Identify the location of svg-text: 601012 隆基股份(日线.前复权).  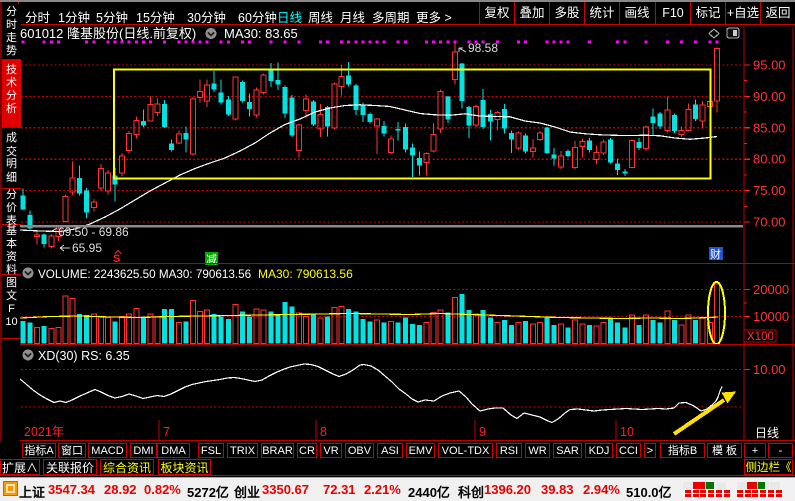
(108, 33).